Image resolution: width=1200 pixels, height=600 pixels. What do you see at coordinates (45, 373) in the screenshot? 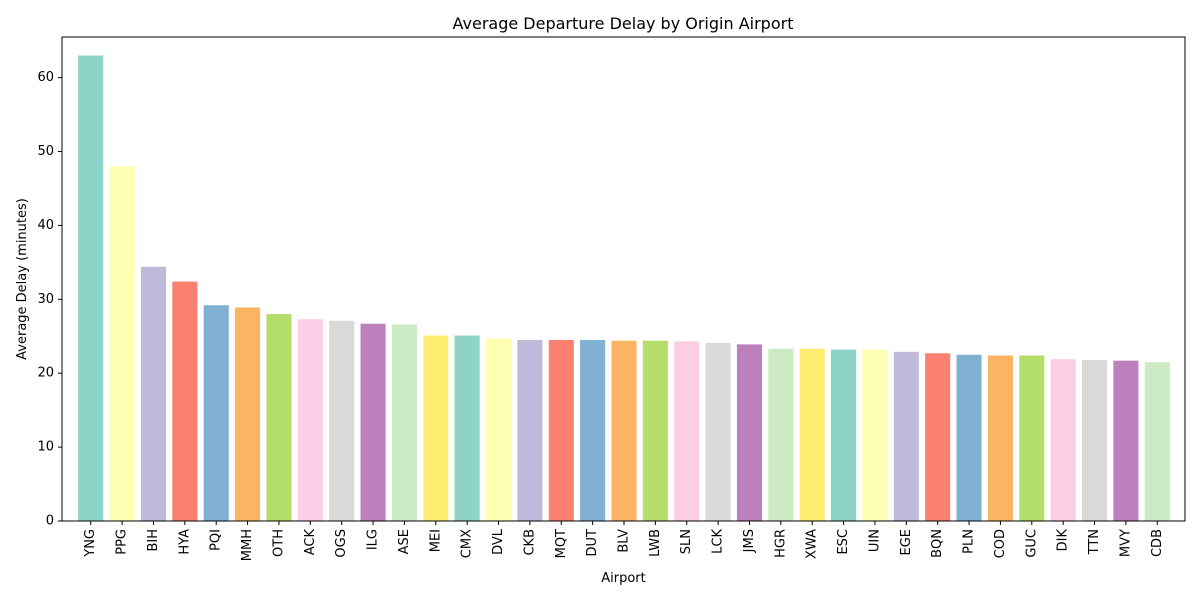
I see `y-tick-label: 20` at bounding box center [45, 373].